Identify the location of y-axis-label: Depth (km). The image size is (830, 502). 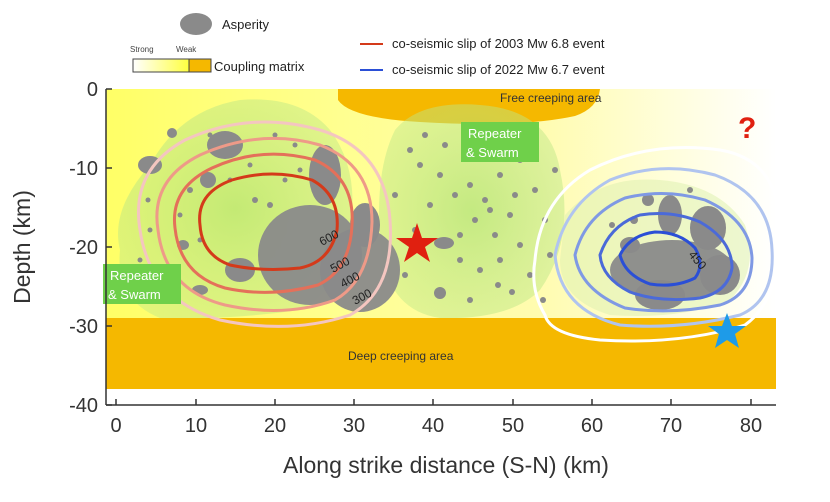
(22, 247).